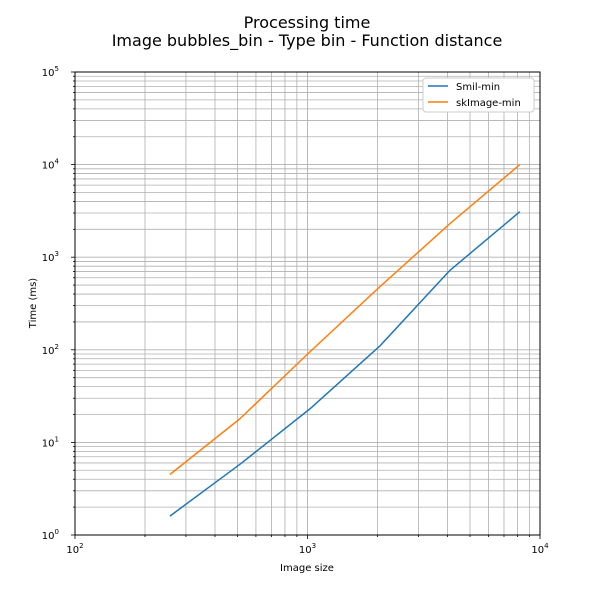  Describe the element at coordinates (57, 254) in the screenshot. I see `y-tick-exponent: 3` at that location.